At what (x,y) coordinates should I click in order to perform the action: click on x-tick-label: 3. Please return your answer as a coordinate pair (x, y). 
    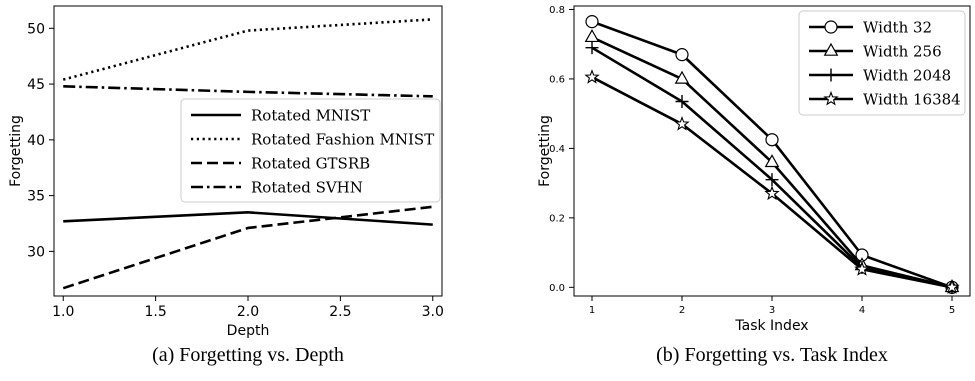
    Looking at the image, I should click on (772, 310).